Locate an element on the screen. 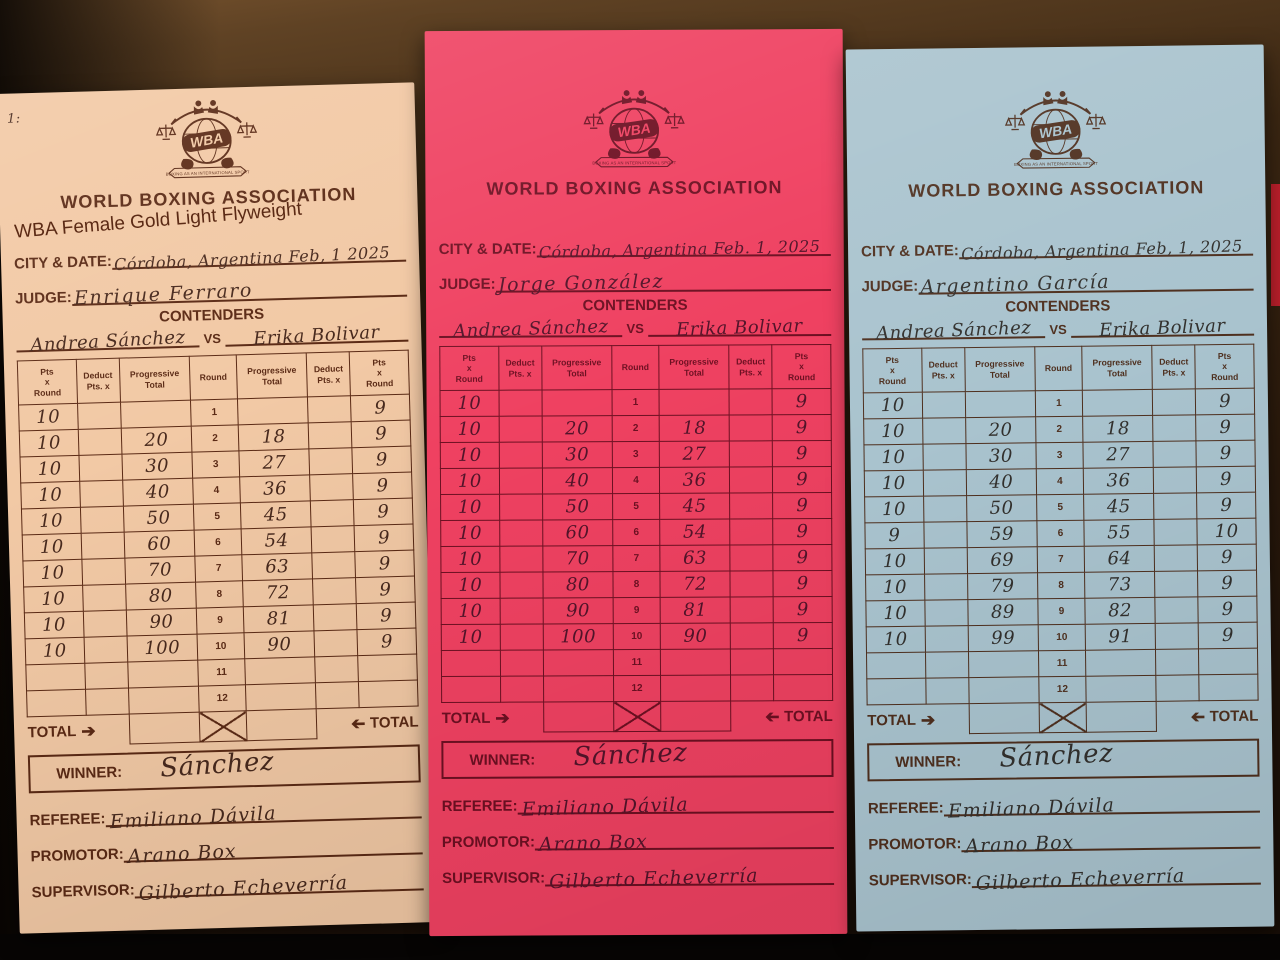 The image size is (1280, 960). round-number-cell: 6 is located at coordinates (218, 542).